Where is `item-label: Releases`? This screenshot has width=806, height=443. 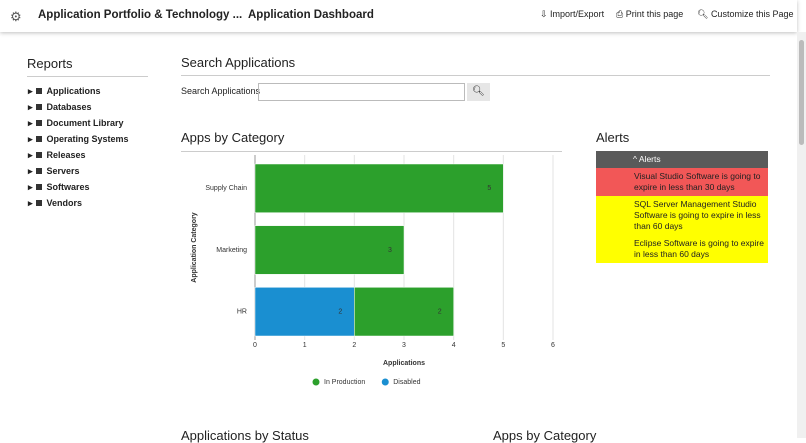 item-label: Releases is located at coordinates (66, 155).